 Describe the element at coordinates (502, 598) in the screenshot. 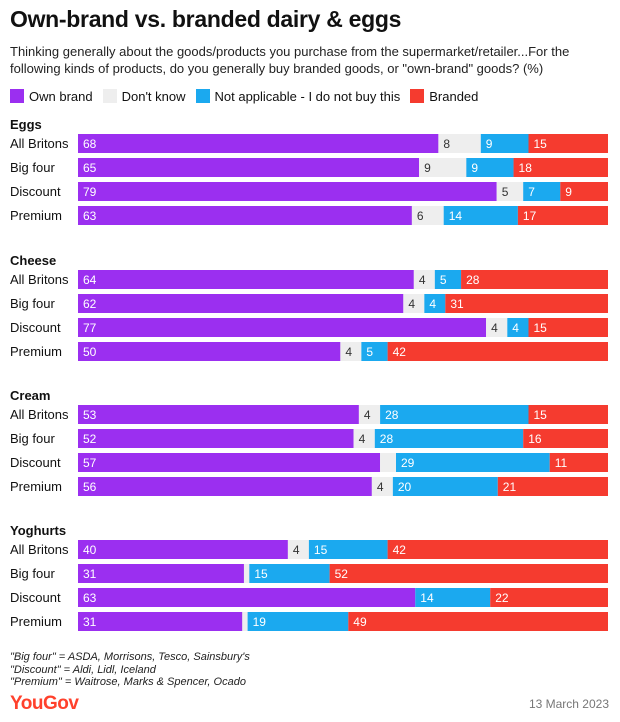

I see `data-label: 22` at that location.